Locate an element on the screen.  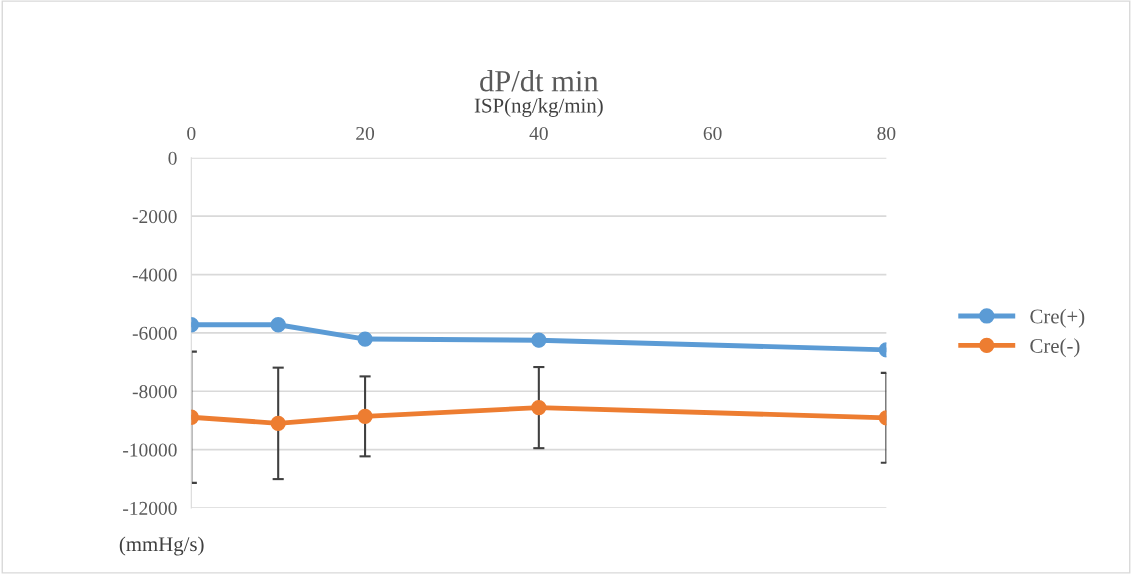
y-tick-label: -10000 is located at coordinates (150, 450).